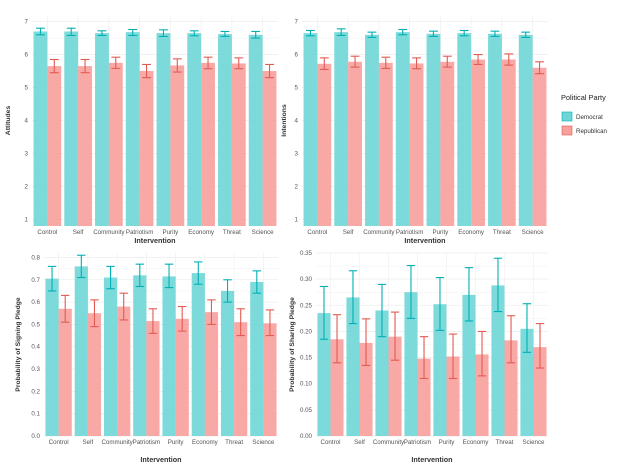 This screenshot has width=623, height=474. What do you see at coordinates (35, 391) in the screenshot?
I see `y-tick-label: 0.2` at bounding box center [35, 391].